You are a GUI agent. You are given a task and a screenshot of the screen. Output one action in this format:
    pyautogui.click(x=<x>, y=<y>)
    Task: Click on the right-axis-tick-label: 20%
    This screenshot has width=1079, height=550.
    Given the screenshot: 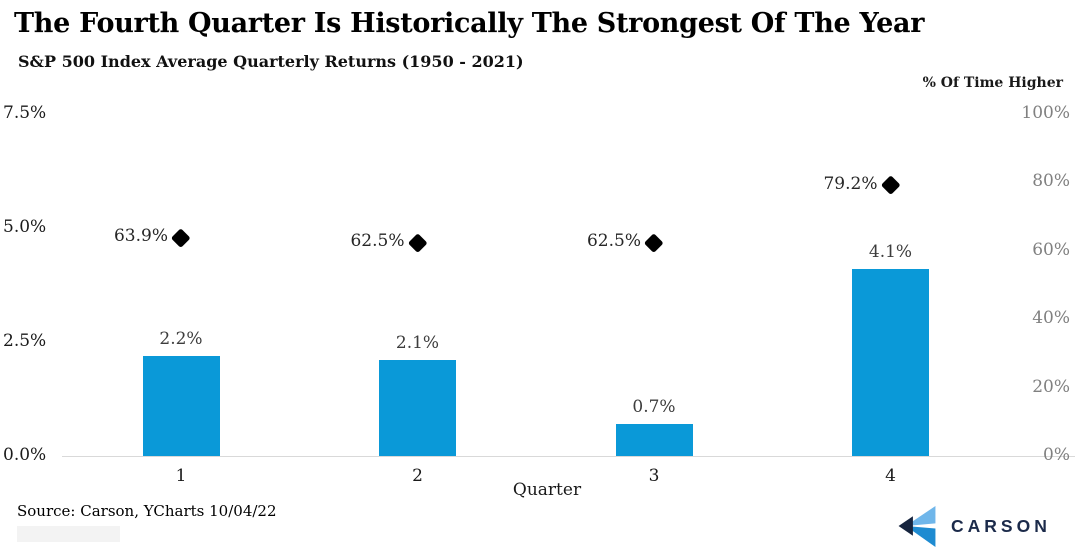 What is the action you would take?
    pyautogui.click(x=1051, y=386)
    